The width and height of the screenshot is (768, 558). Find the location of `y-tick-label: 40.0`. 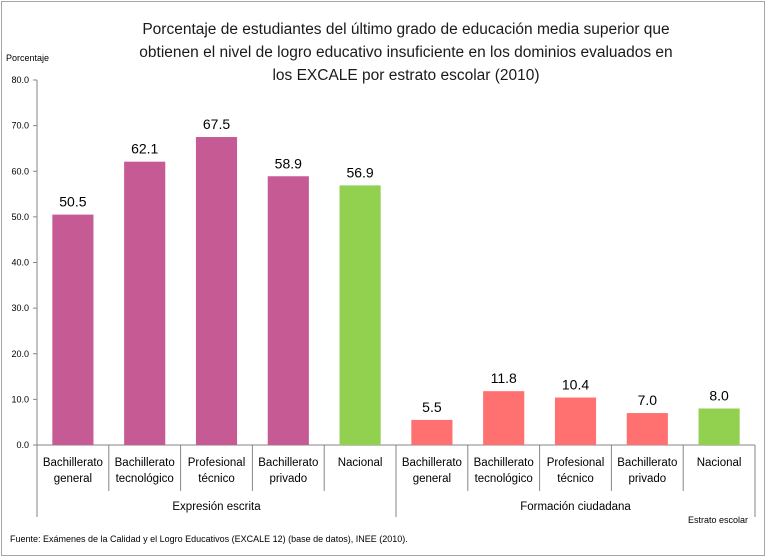

y-tick-label: 40.0 is located at coordinates (20, 263).